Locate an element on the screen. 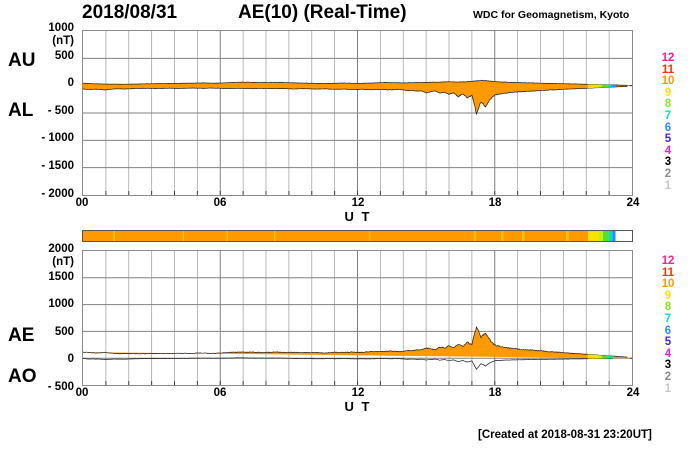  series-label-au: AU is located at coordinates (22, 60).